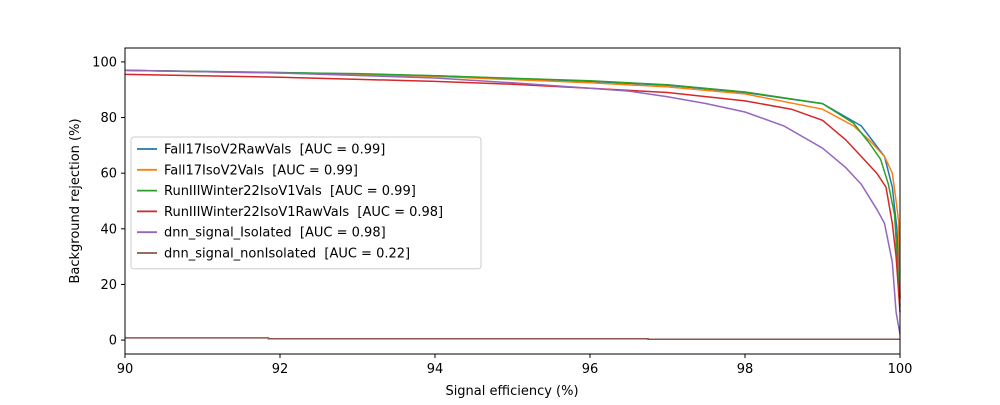  Describe the element at coordinates (511, 391) in the screenshot. I see `x-axis-label: Signal efficiency (%)` at that location.